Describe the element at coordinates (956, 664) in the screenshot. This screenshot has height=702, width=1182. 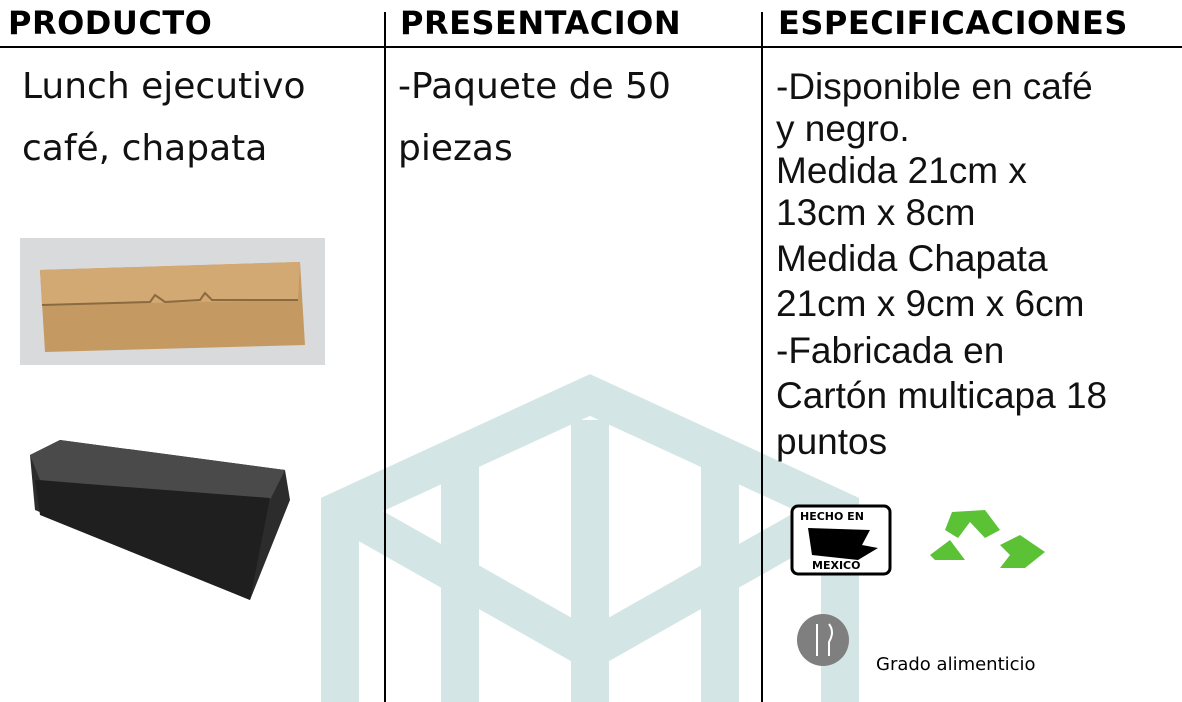
I see `food-grade-label: Grado alimenticio` at that location.